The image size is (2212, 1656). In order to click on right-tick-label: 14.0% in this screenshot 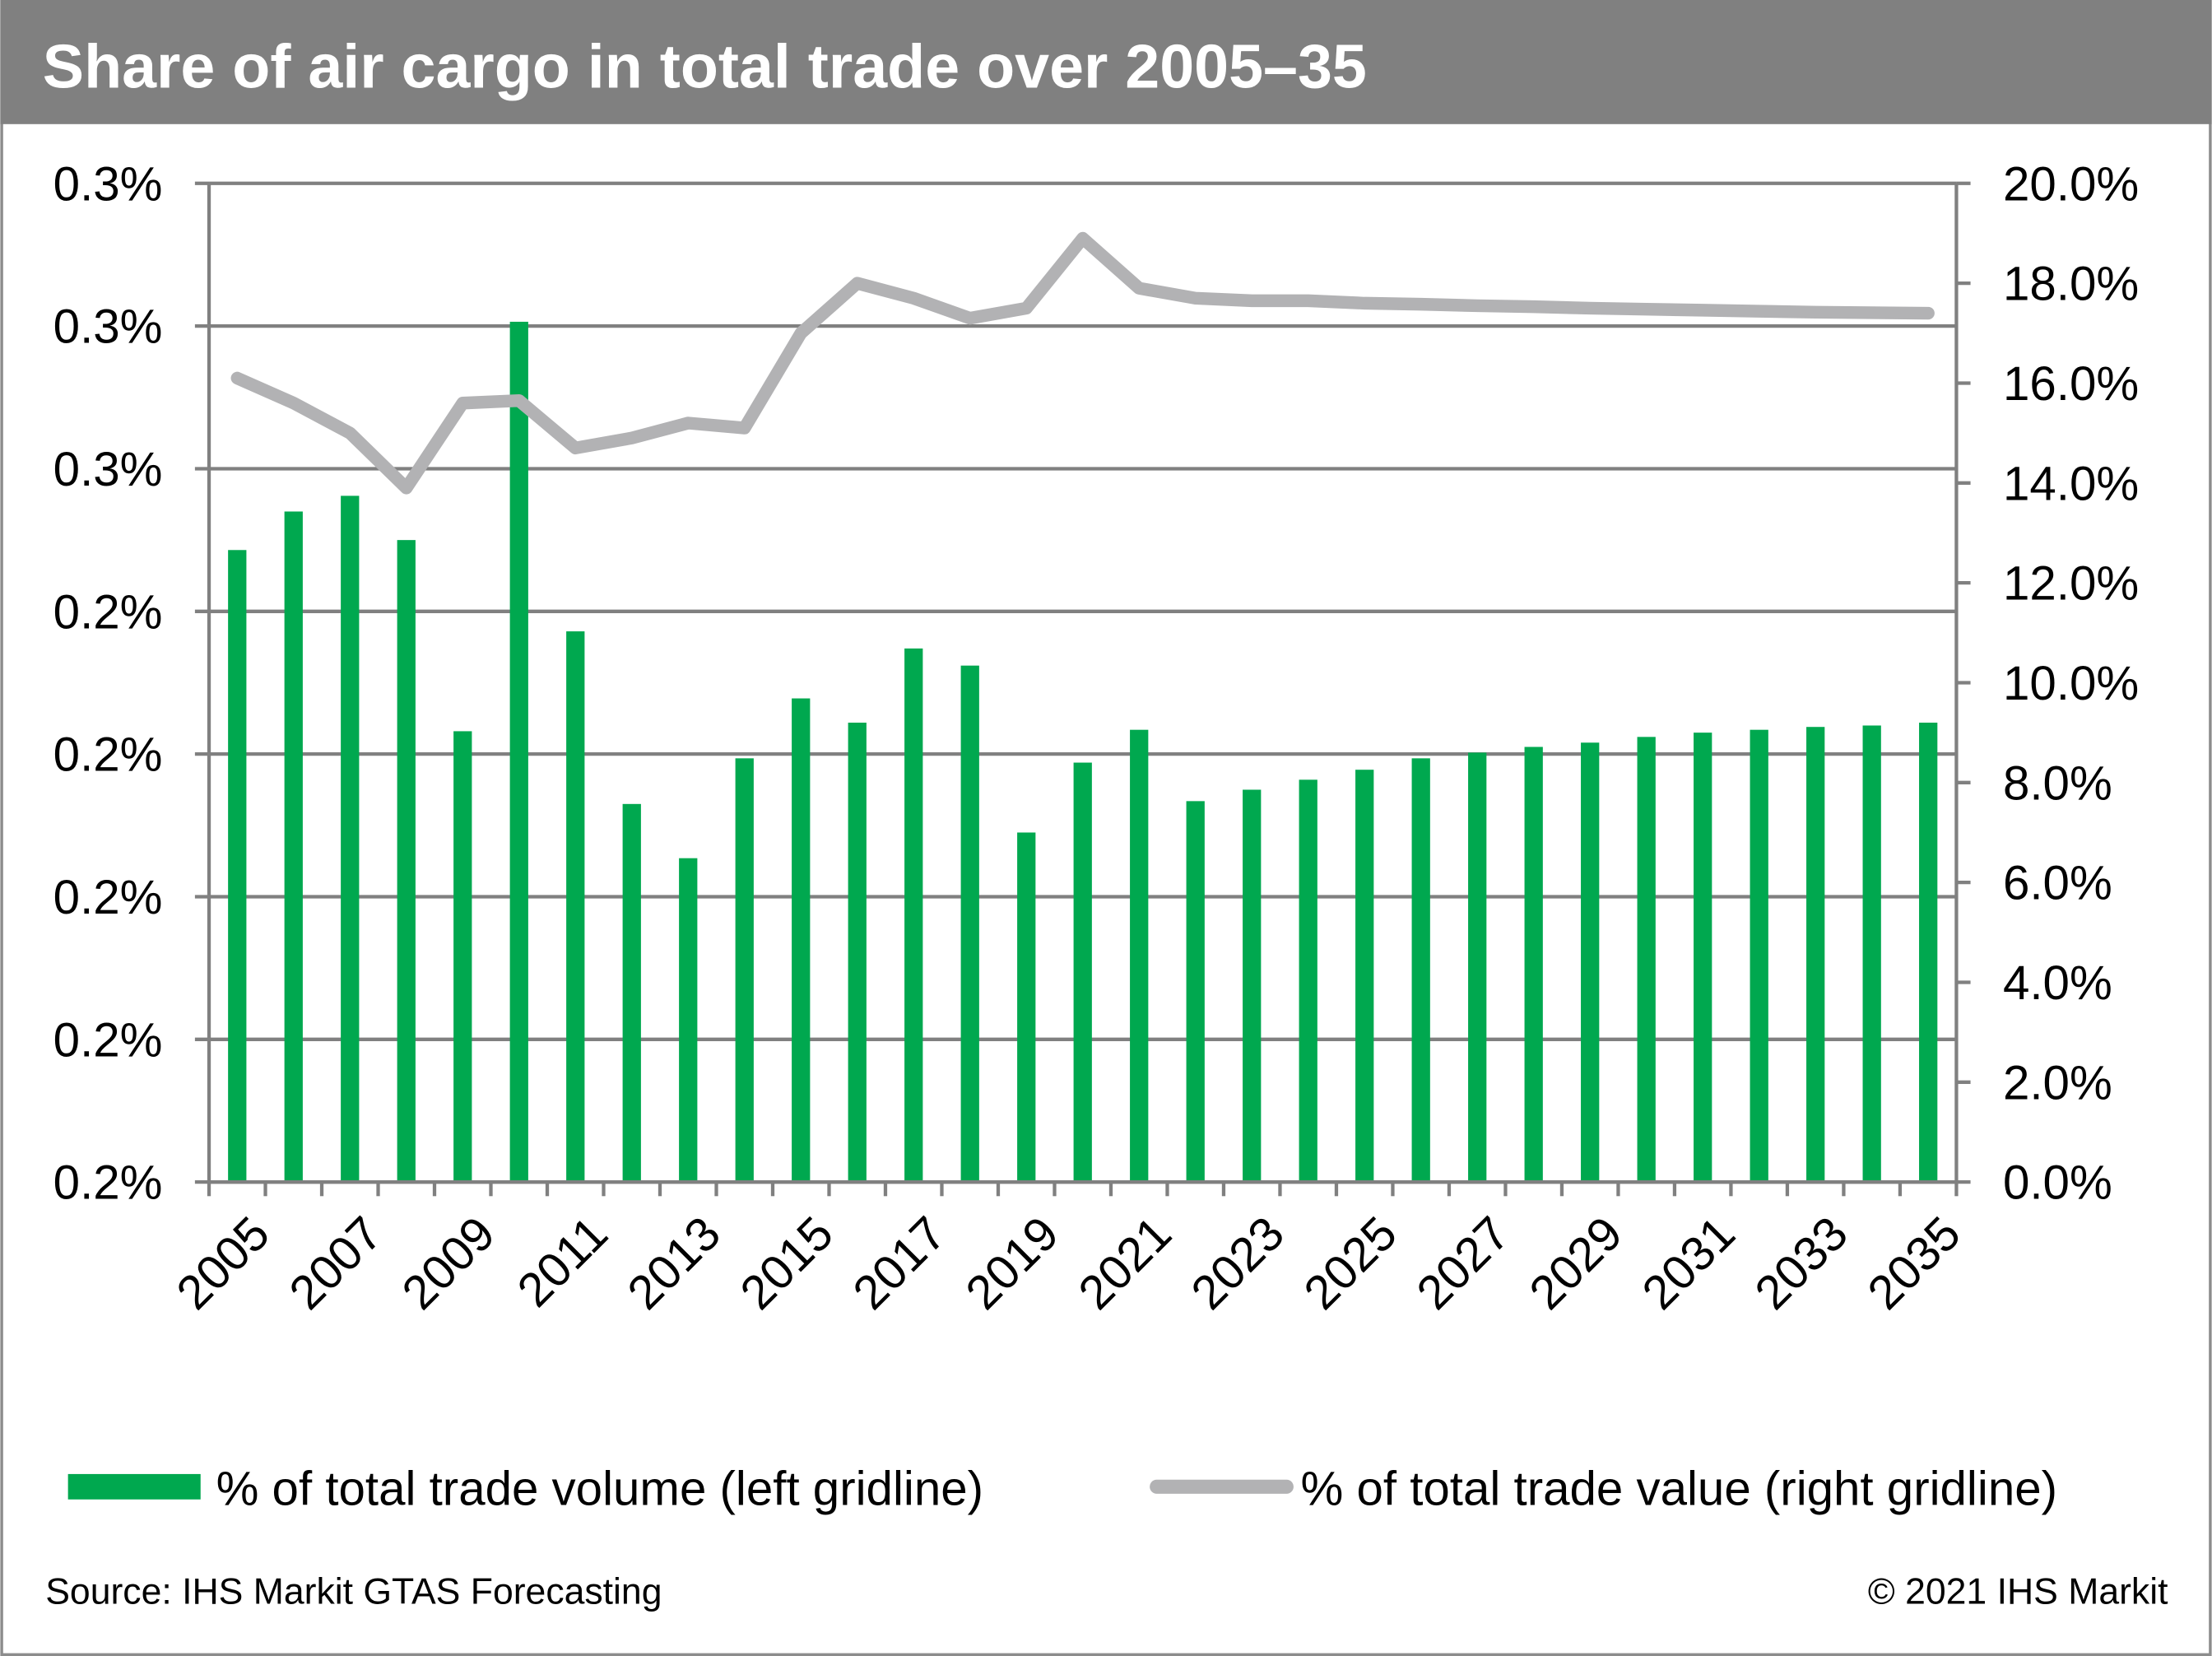, I will do `click(2071, 483)`.